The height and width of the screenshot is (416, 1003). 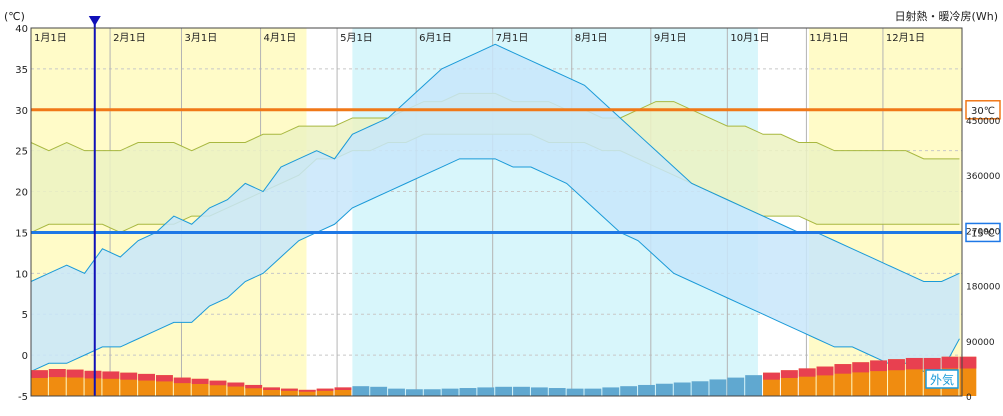 I want to click on y-tick-label: 40, so click(x=21, y=29).